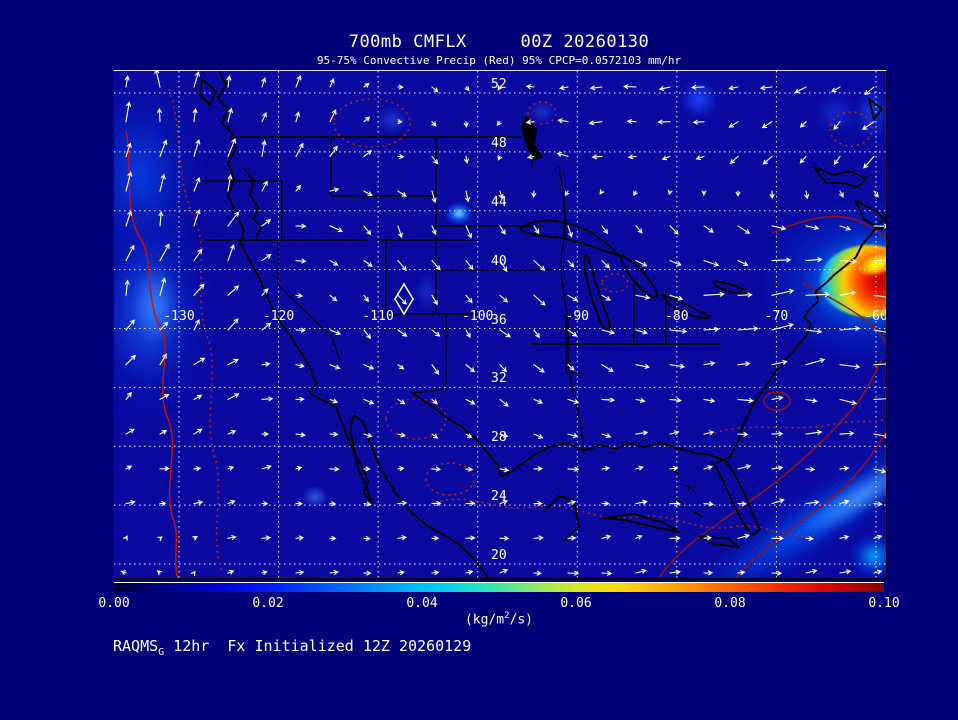 The width and height of the screenshot is (958, 720). What do you see at coordinates (179, 316) in the screenshot?
I see `lon-label: -130` at bounding box center [179, 316].